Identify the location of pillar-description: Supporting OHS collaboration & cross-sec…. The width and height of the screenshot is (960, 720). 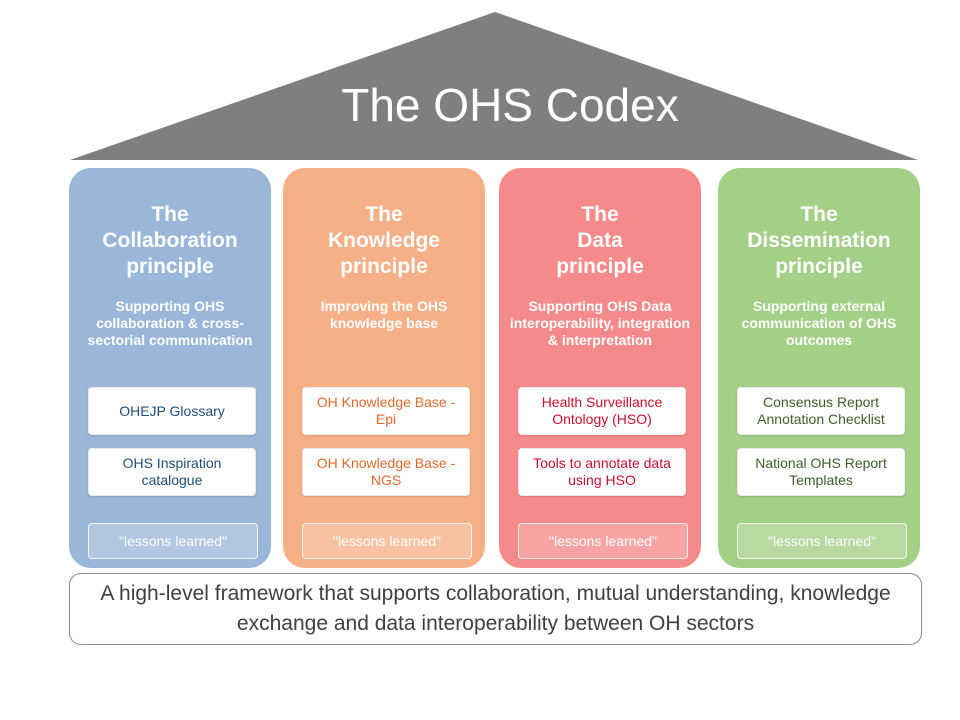
(170, 323).